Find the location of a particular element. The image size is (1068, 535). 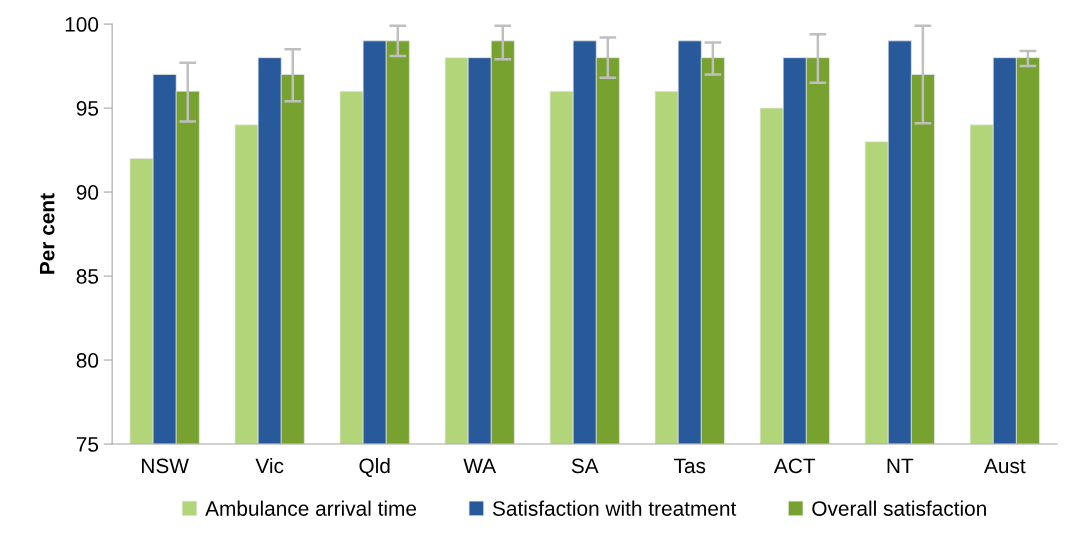

y-tick-label: 100 is located at coordinates (82, 24).